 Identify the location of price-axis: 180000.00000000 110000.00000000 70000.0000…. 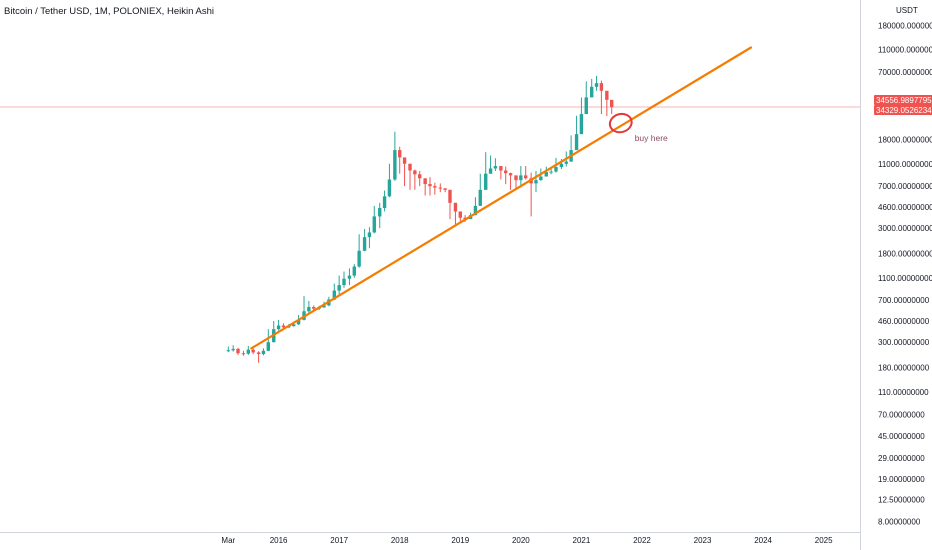
(903, 266).